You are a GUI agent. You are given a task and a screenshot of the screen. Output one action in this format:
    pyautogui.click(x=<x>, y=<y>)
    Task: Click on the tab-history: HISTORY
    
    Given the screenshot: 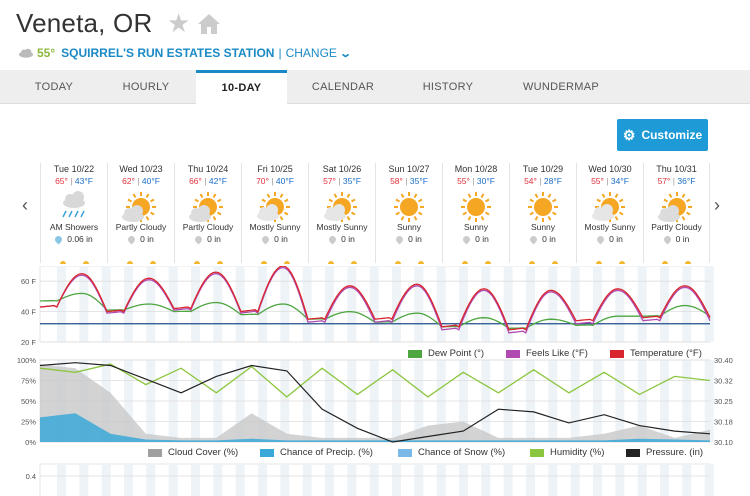 What is the action you would take?
    pyautogui.click(x=448, y=87)
    